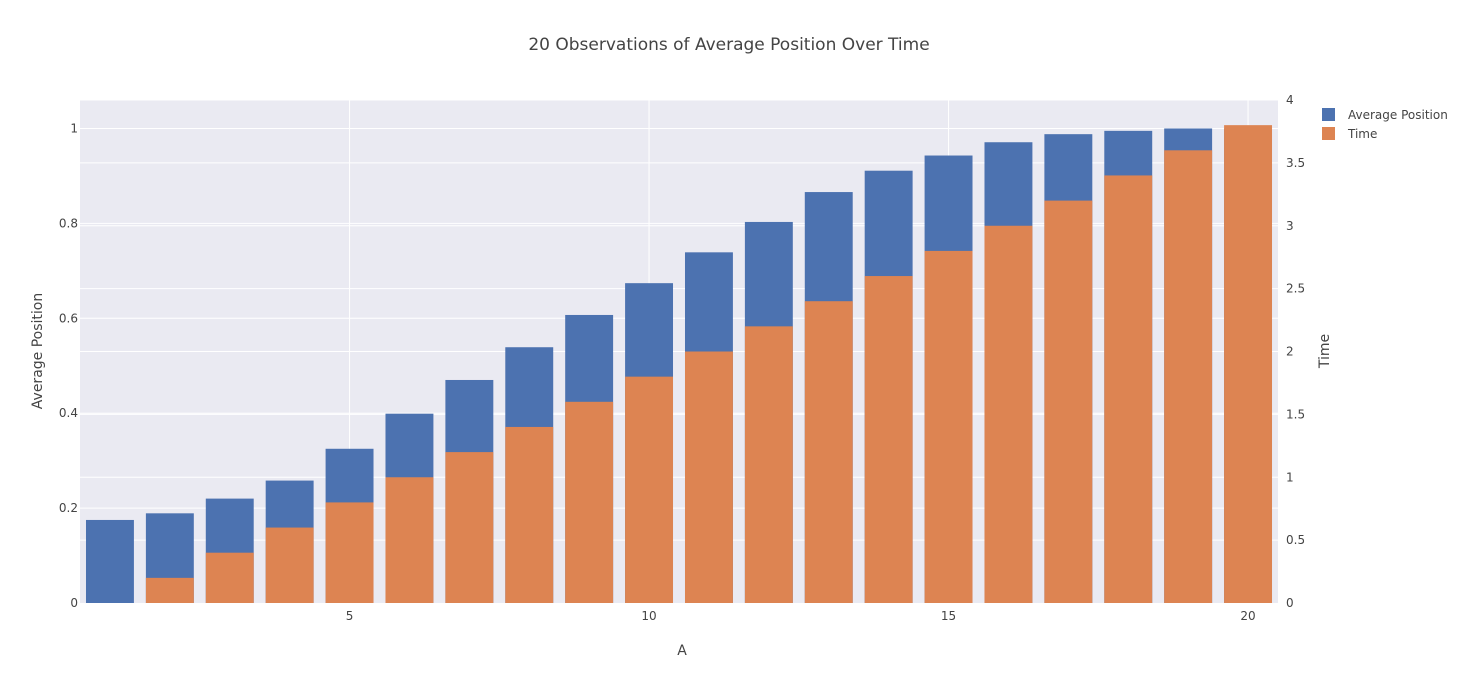 The height and width of the screenshot is (683, 1459). What do you see at coordinates (1328, 133) in the screenshot?
I see `legend-swatch-time` at bounding box center [1328, 133].